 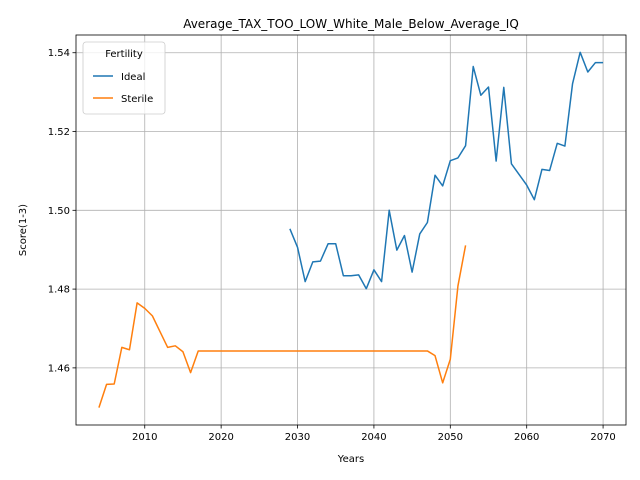 What do you see at coordinates (602, 437) in the screenshot?
I see `x-tick-label: 2070` at bounding box center [602, 437].